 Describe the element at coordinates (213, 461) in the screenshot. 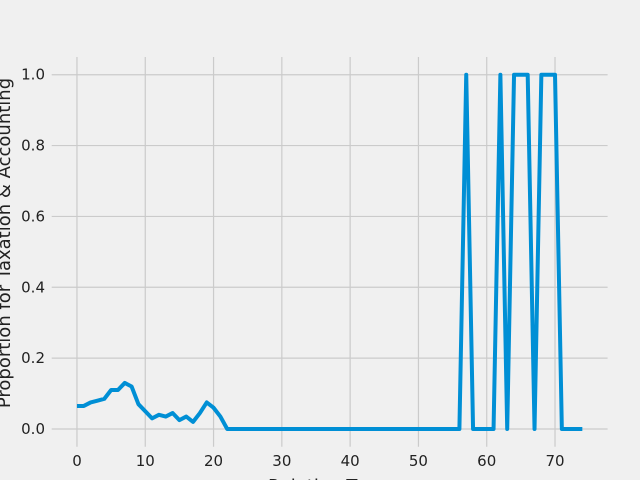

I see `x-tick-label: 20` at that location.